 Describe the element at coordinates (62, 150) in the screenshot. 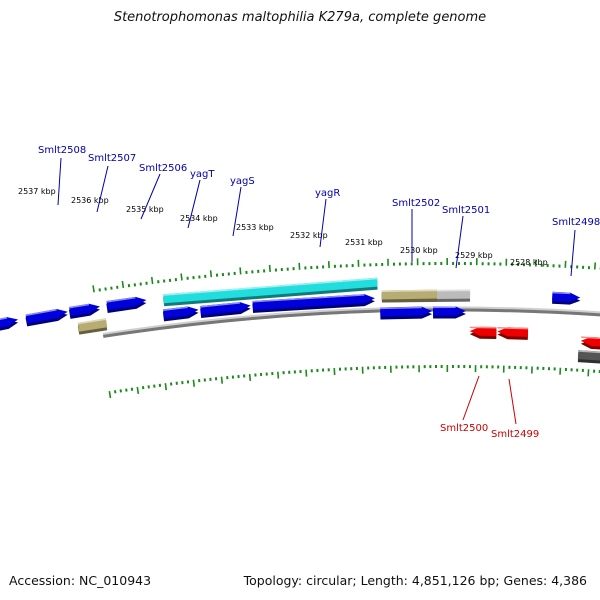

I see `gene-label-forward: Smlt2508` at that location.